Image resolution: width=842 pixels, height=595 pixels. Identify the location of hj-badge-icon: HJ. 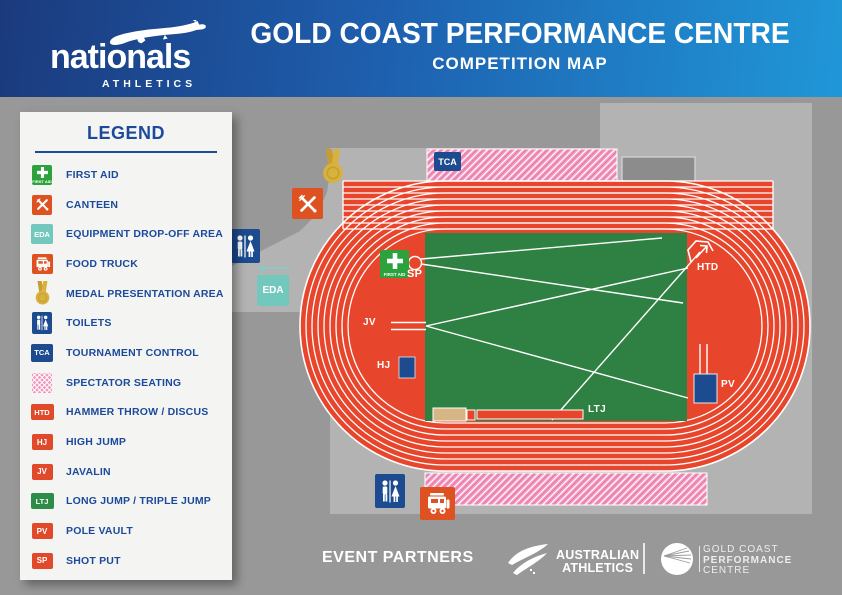
(42, 442).